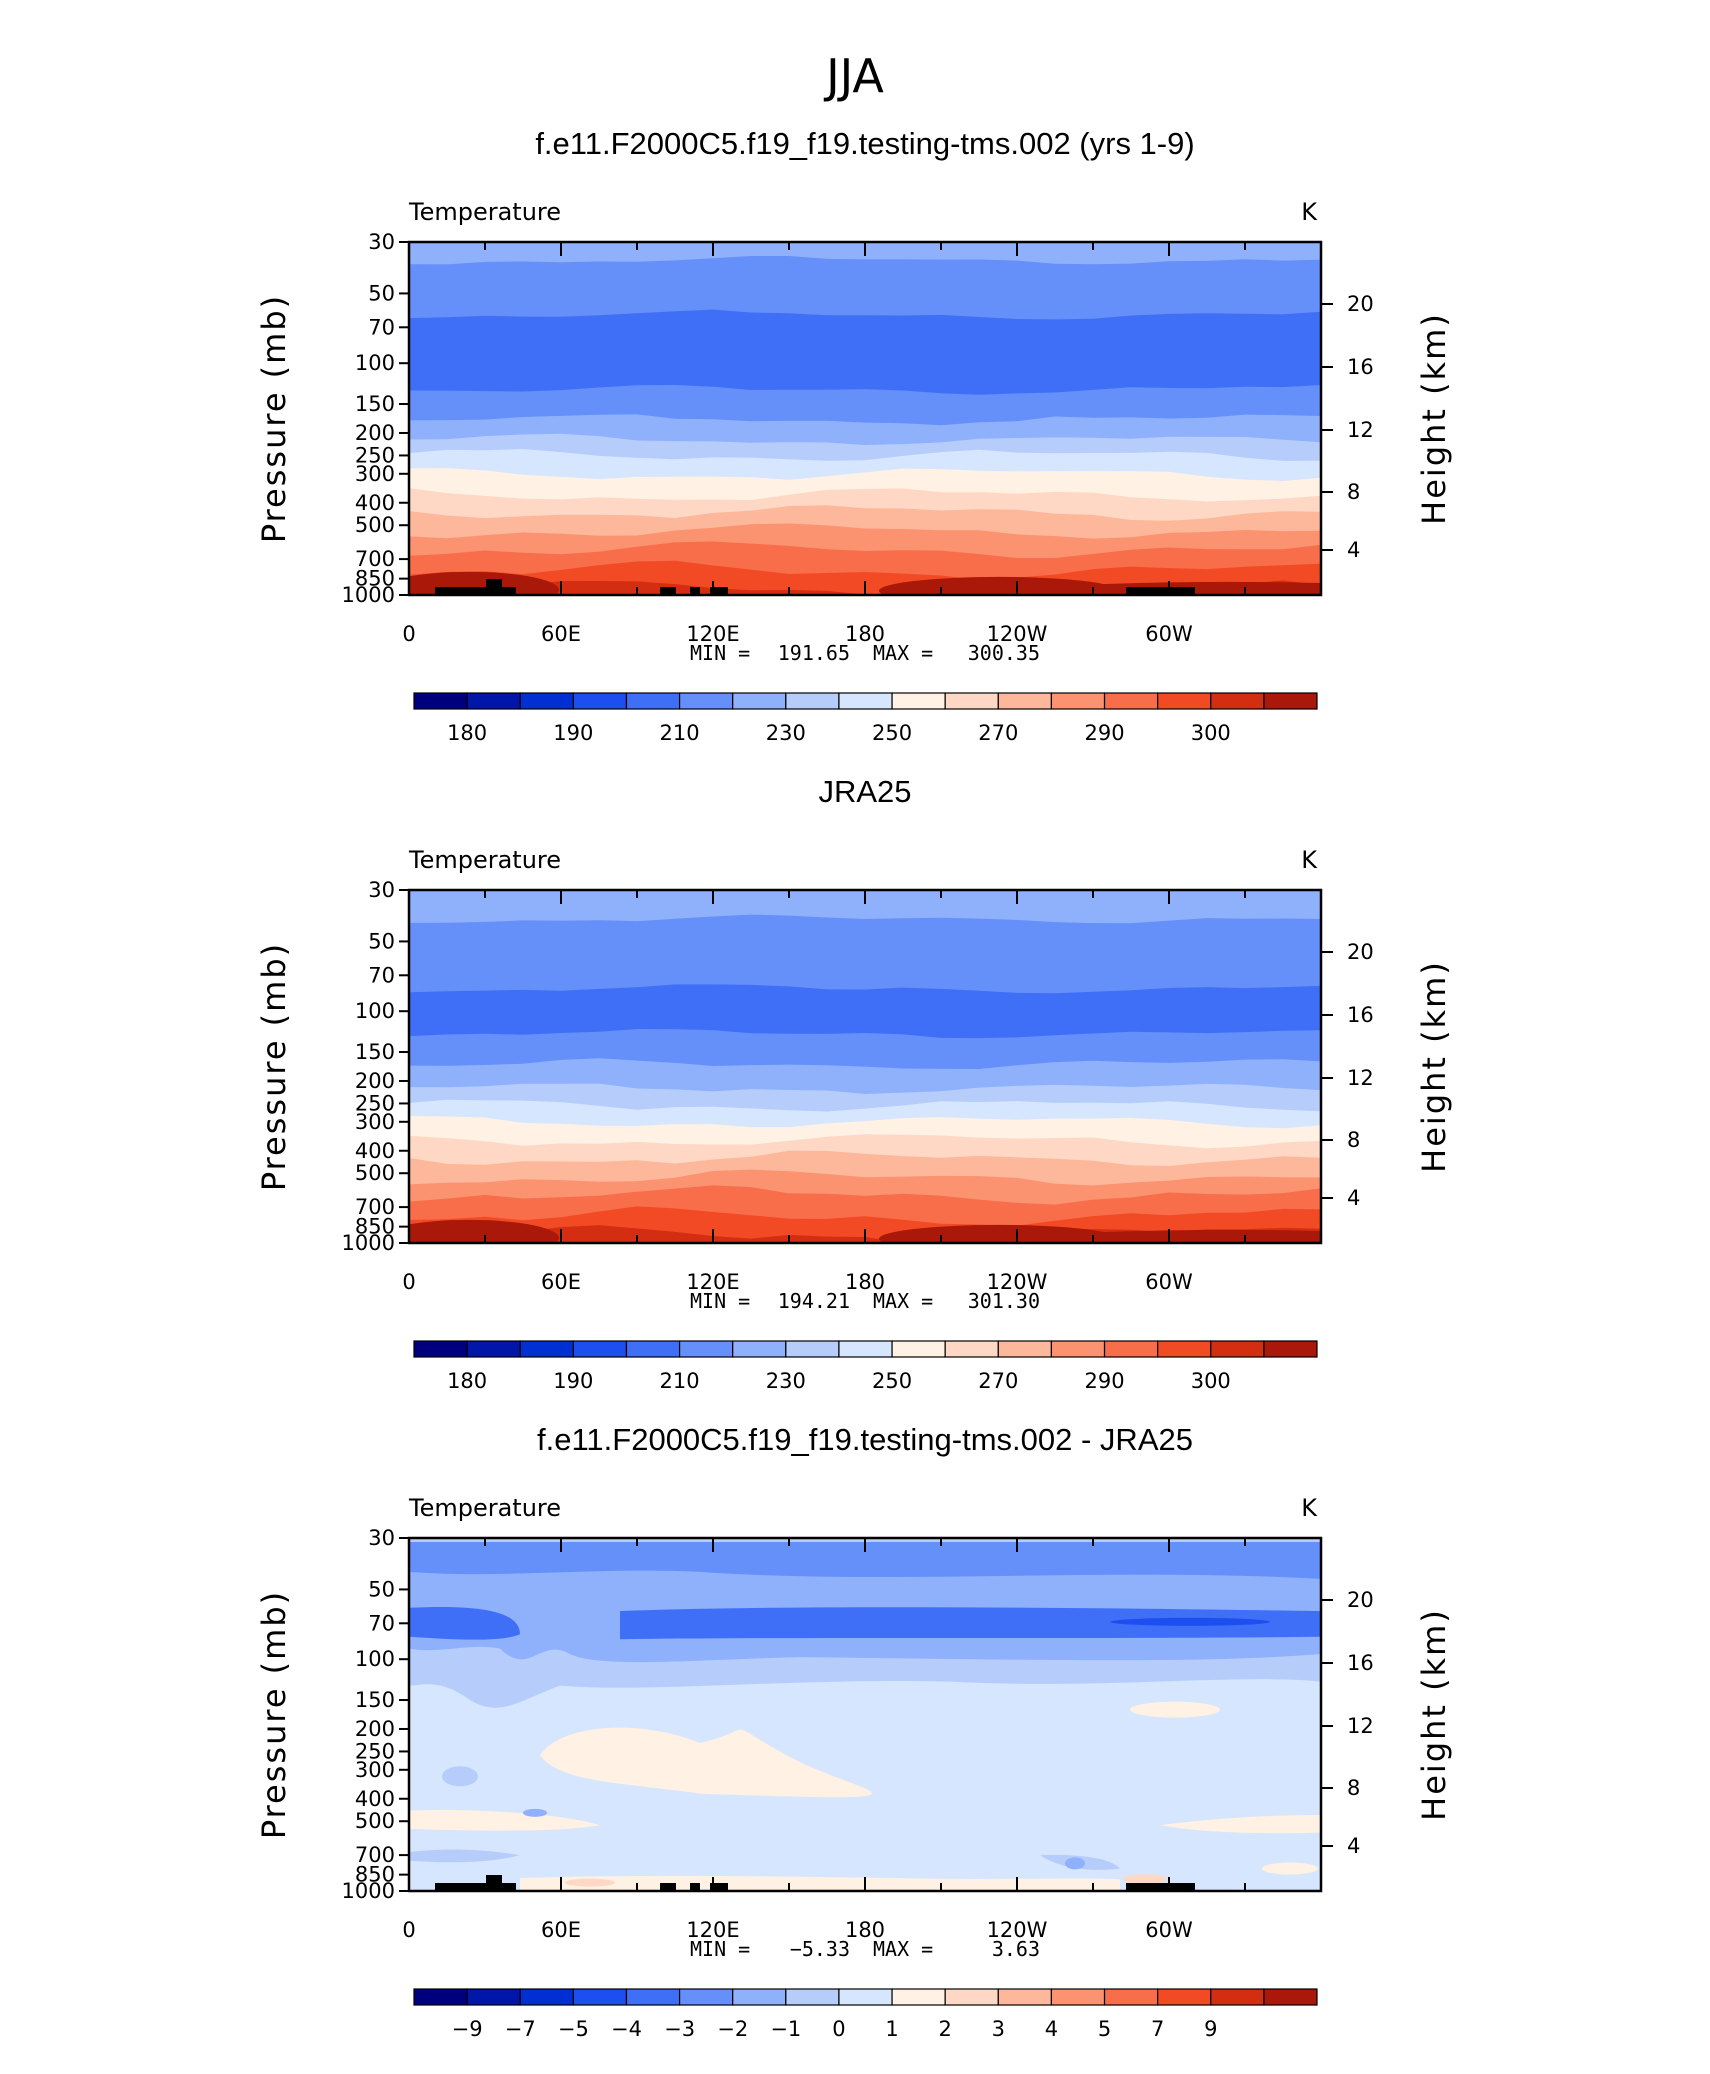 The width and height of the screenshot is (1710, 2074). I want to click on height-tick-label: 20, so click(1360, 1600).